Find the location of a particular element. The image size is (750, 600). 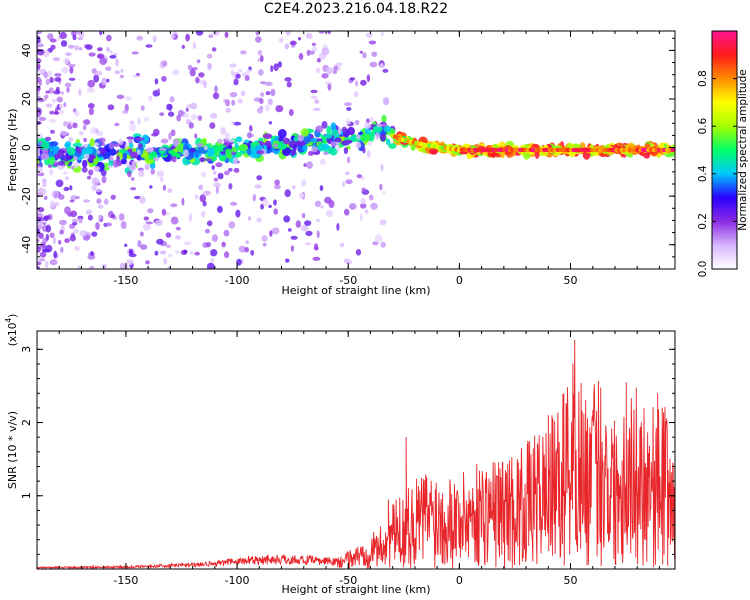

snr-y-multiplier: (x104) is located at coordinates (11, 330).